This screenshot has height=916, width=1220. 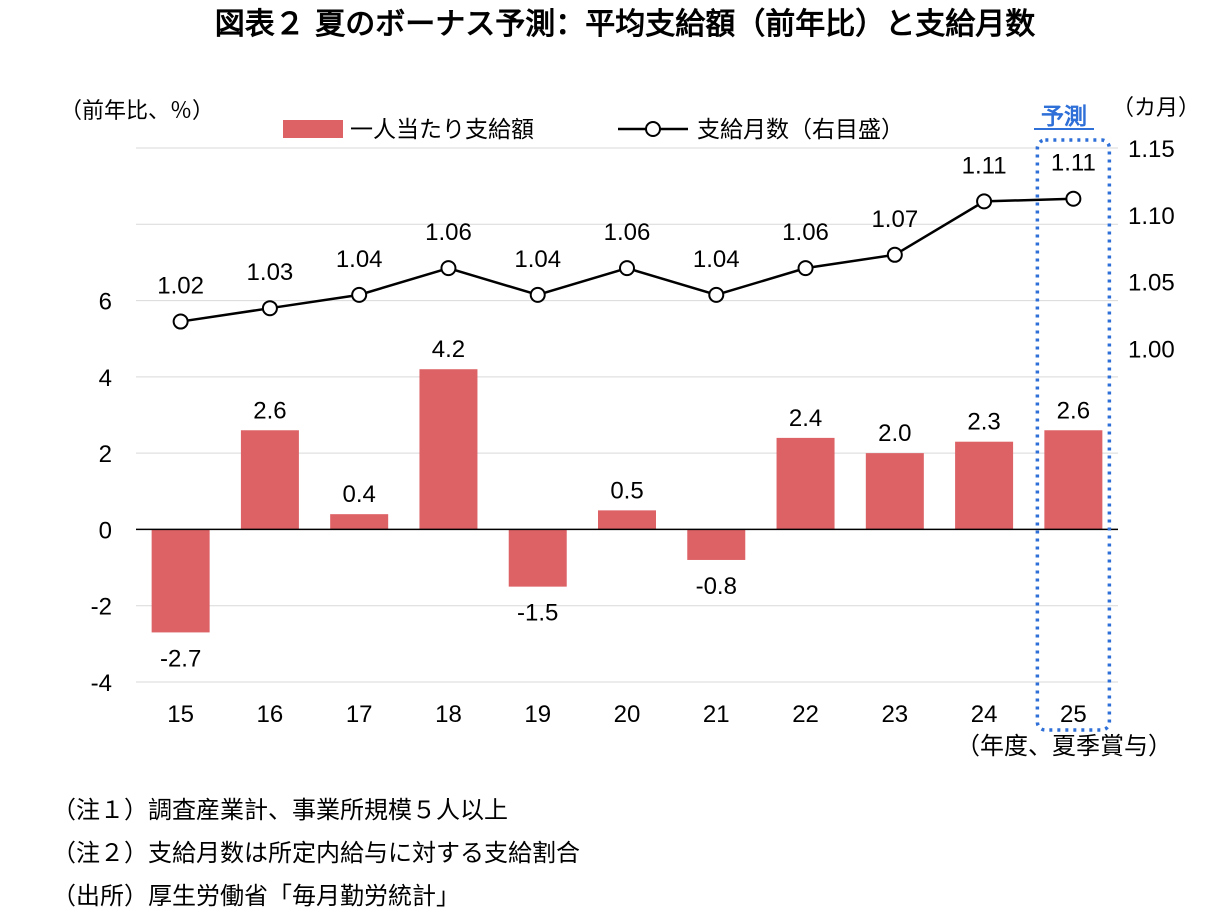 I want to click on forecast-highlight-box, so click(x=1073, y=435).